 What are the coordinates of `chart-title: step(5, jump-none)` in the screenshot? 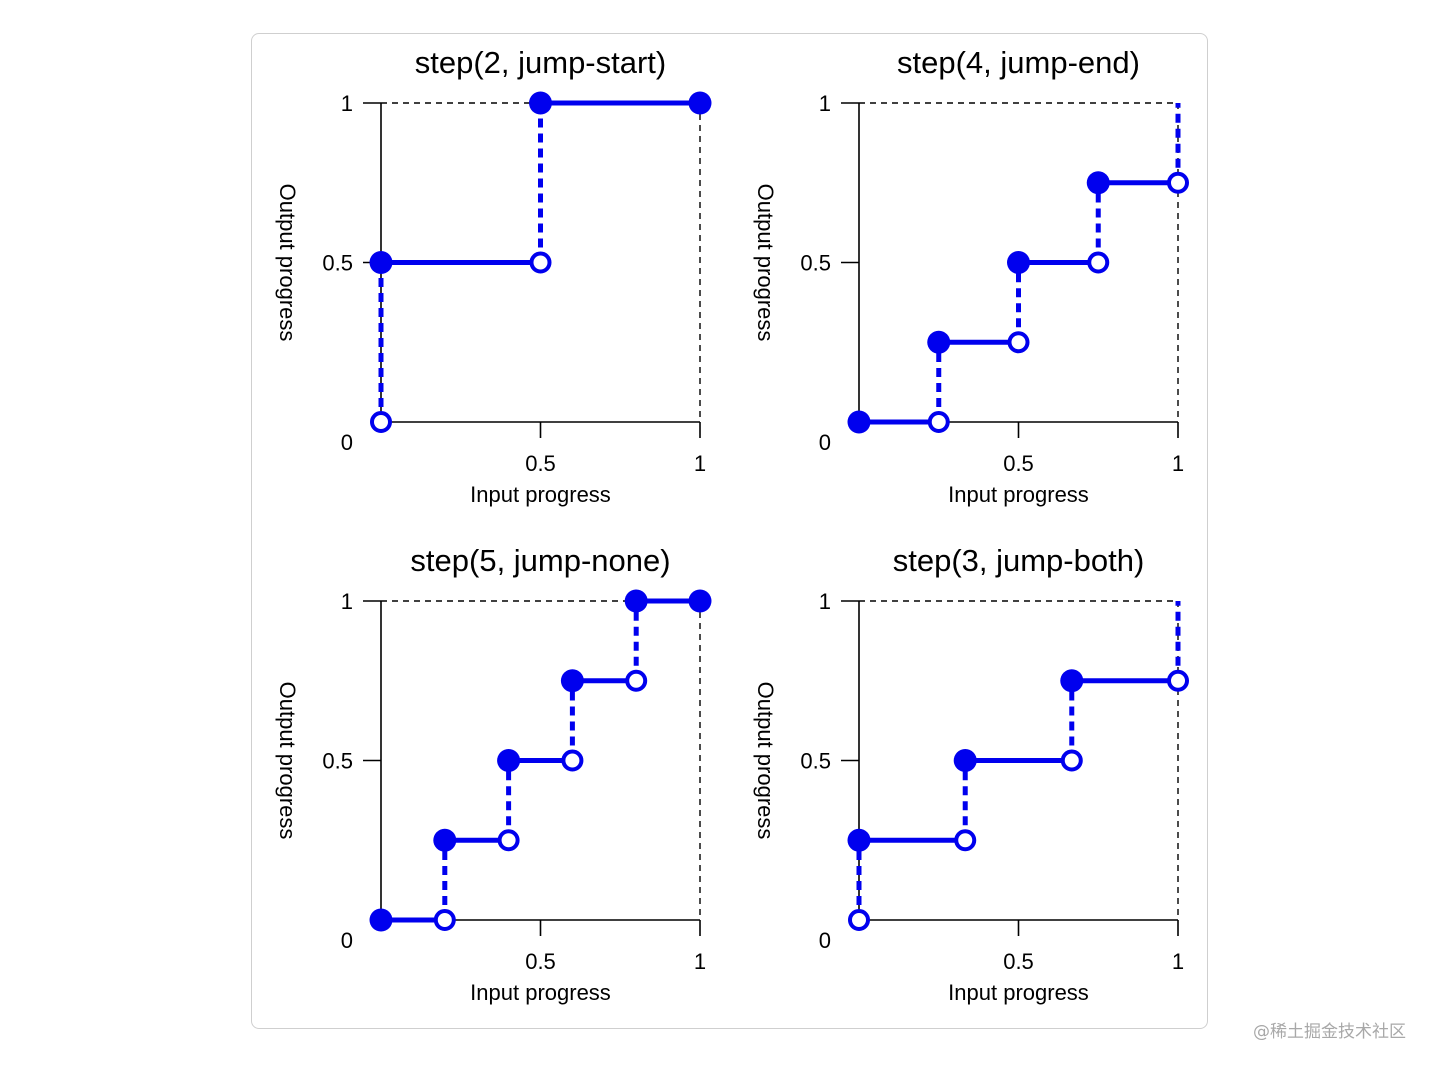 It's located at (540, 560).